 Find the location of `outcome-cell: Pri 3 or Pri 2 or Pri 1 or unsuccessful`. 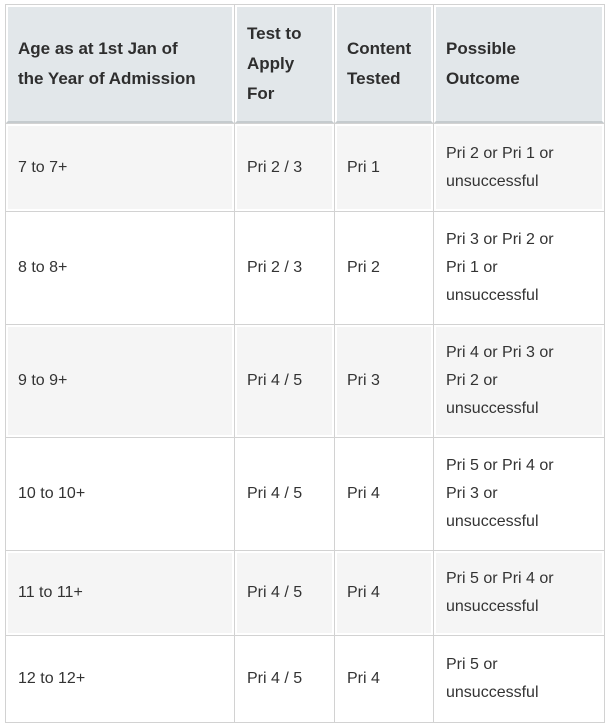

outcome-cell: Pri 3 or Pri 2 or Pri 1 or unsuccessful is located at coordinates (519, 268).